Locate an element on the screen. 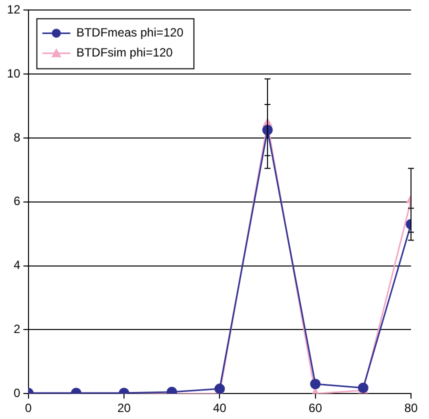 The image size is (429, 419). y-tick-label: 8 is located at coordinates (17, 137).